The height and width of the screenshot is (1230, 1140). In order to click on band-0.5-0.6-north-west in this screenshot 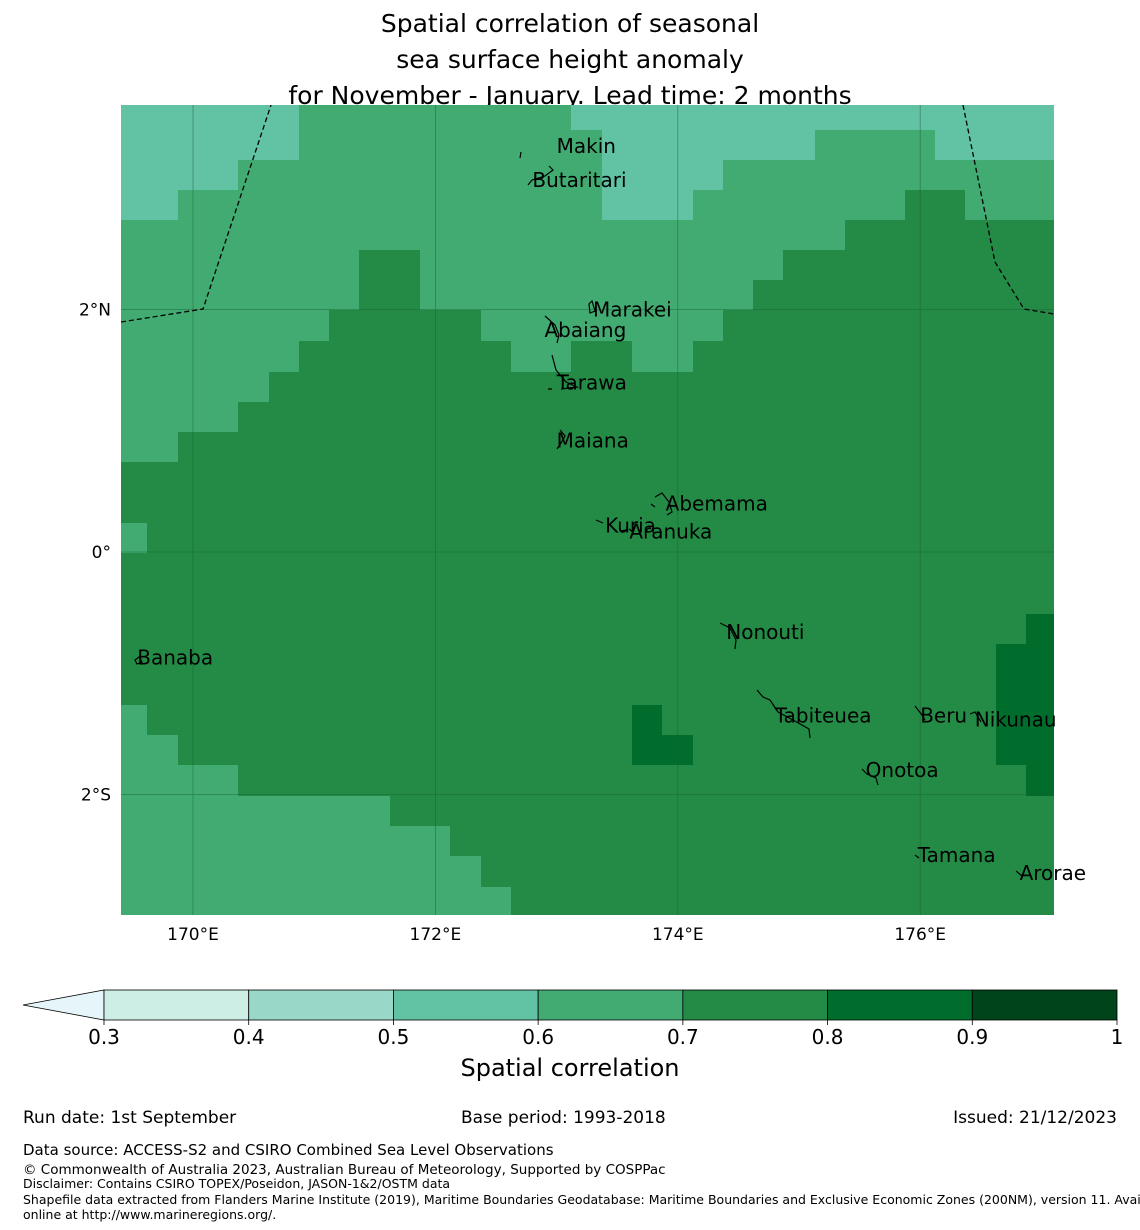, I will do `click(210, 162)`.